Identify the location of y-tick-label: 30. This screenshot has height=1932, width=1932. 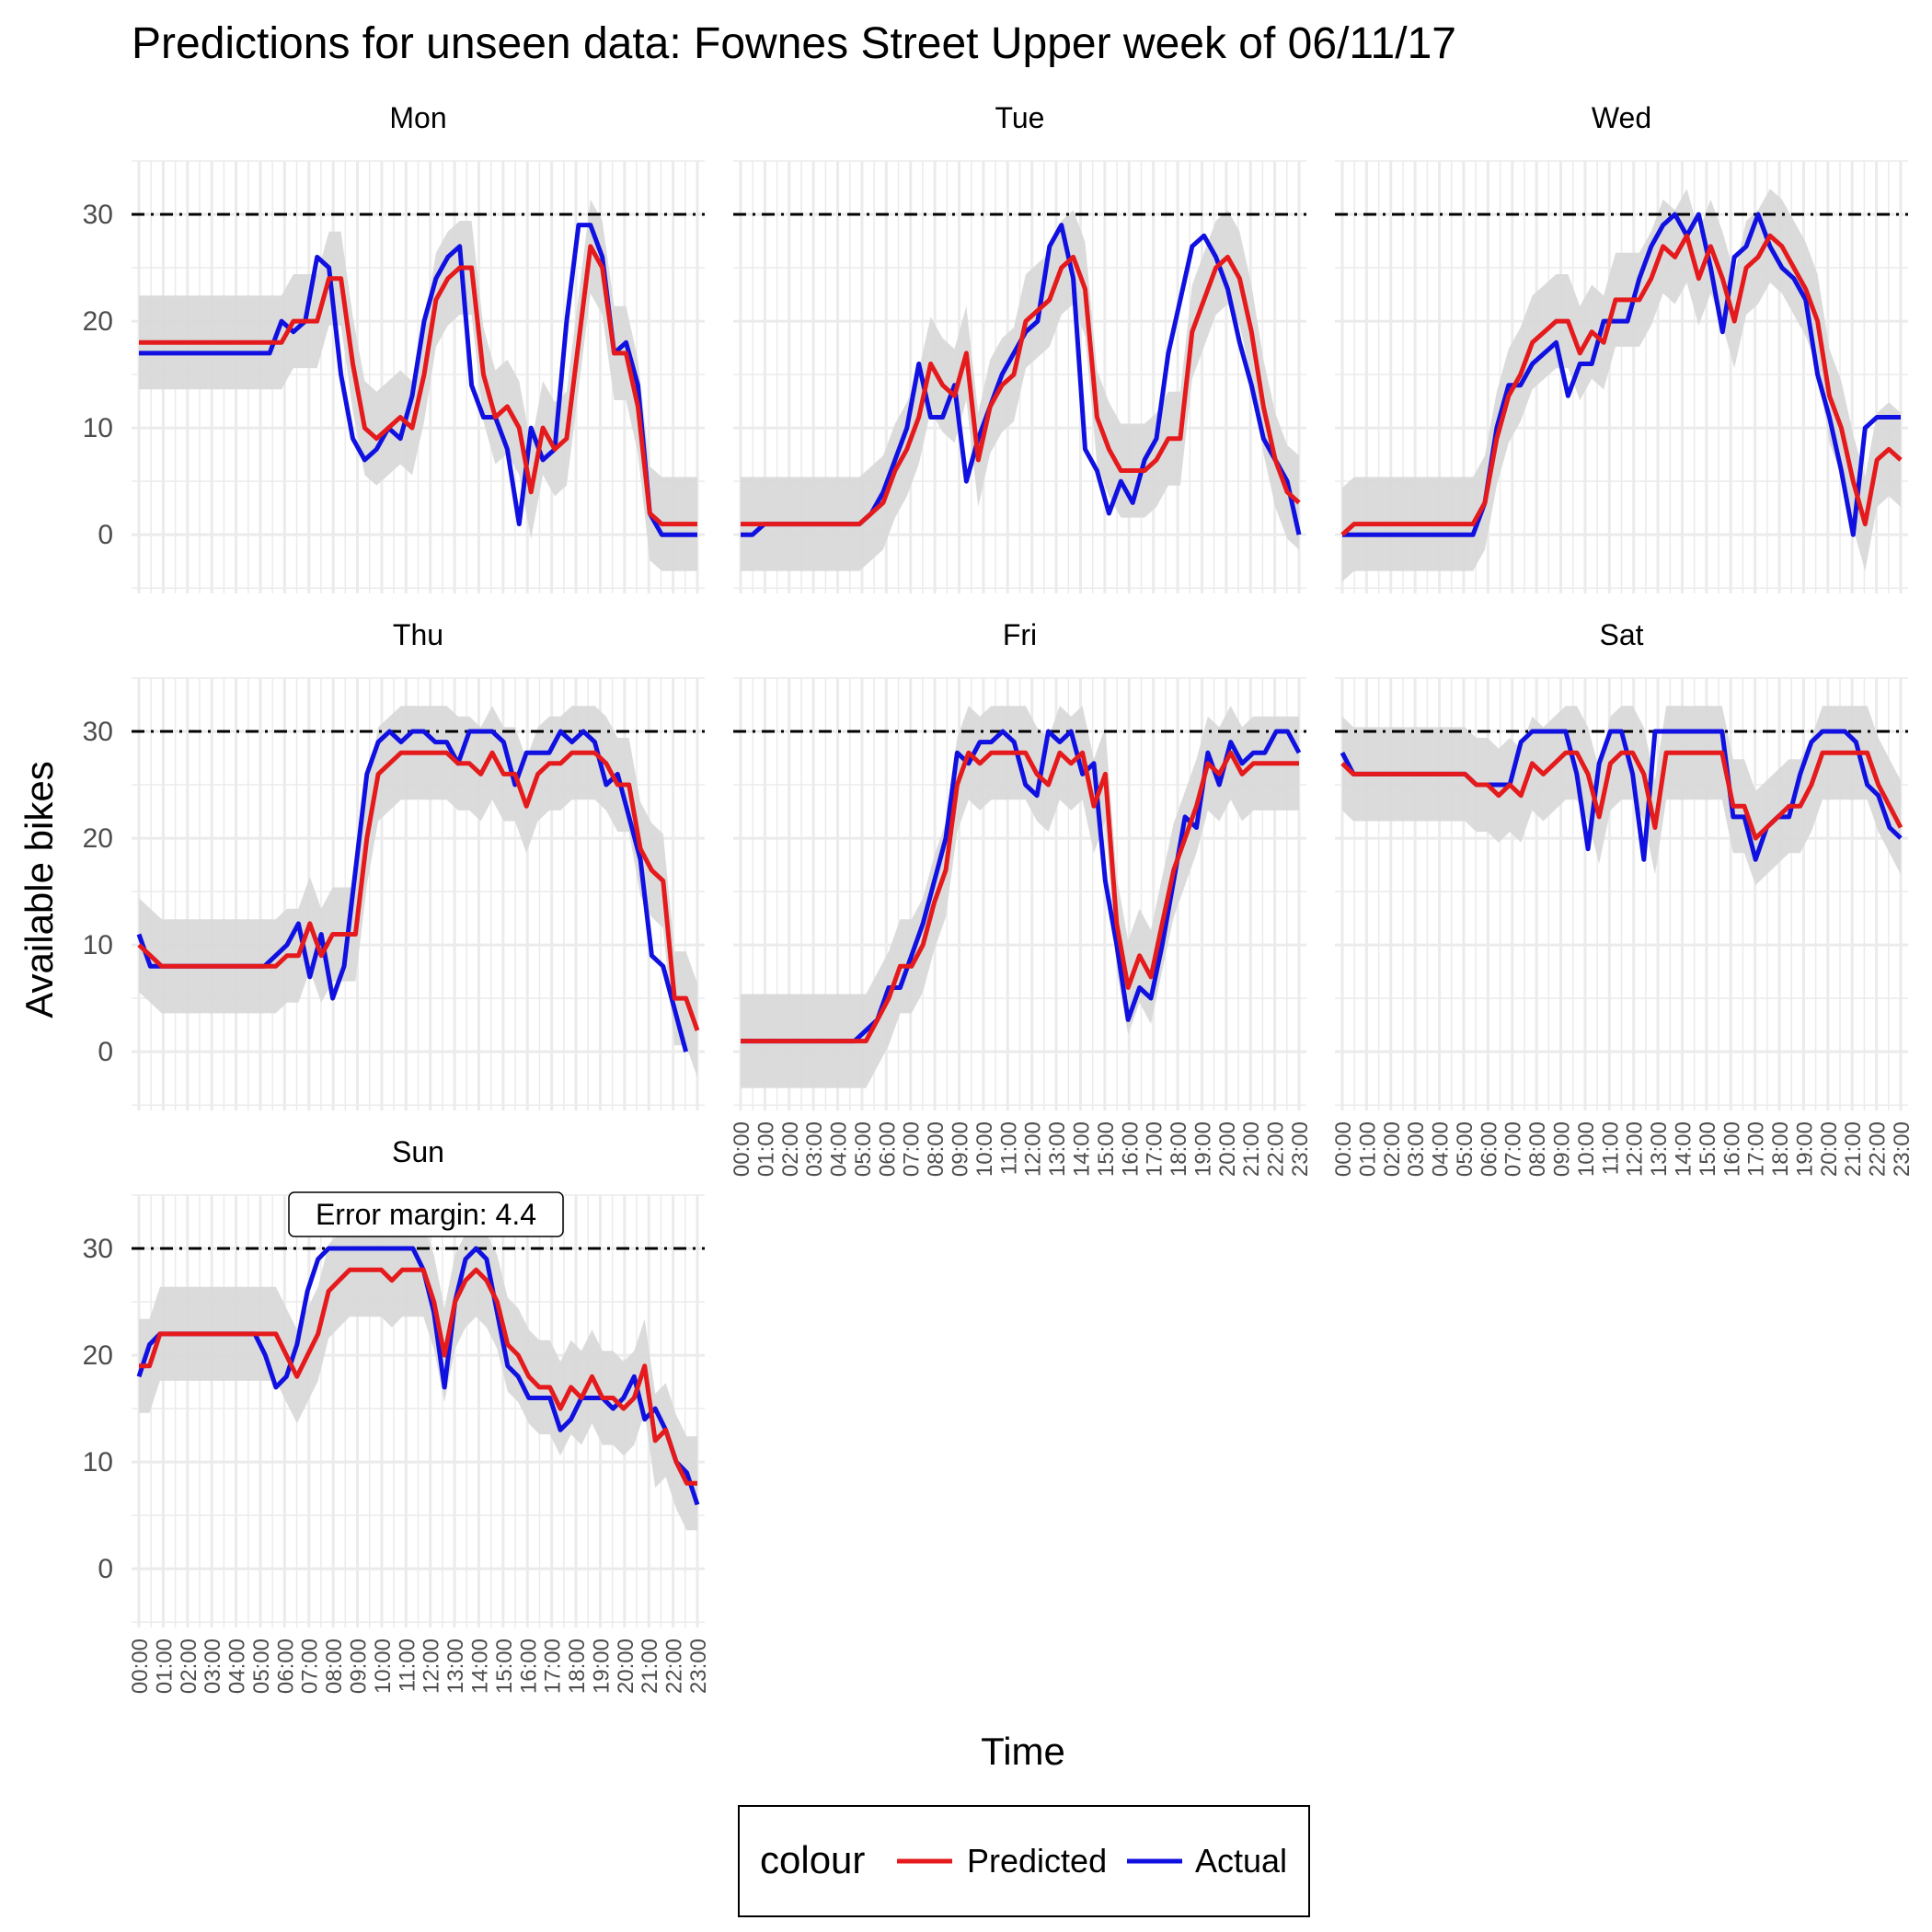
(98, 1249).